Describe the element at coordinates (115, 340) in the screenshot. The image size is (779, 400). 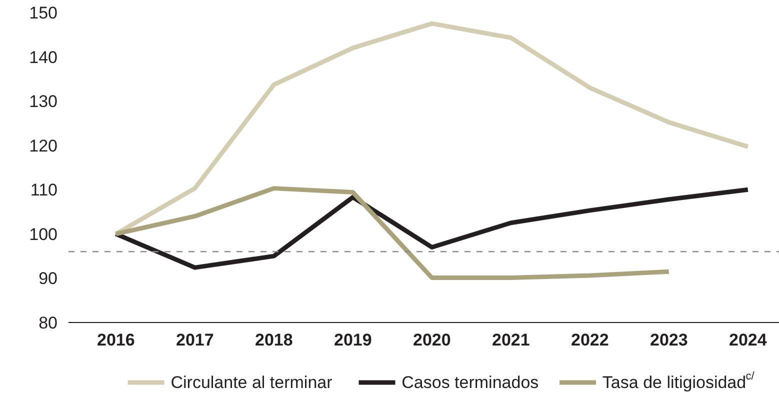
I see `x-tick-label: 2016` at that location.